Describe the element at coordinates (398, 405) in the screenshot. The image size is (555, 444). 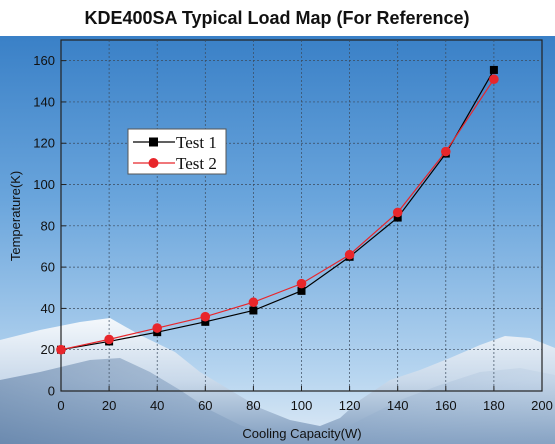
I see `x-tick-label: 140` at that location.